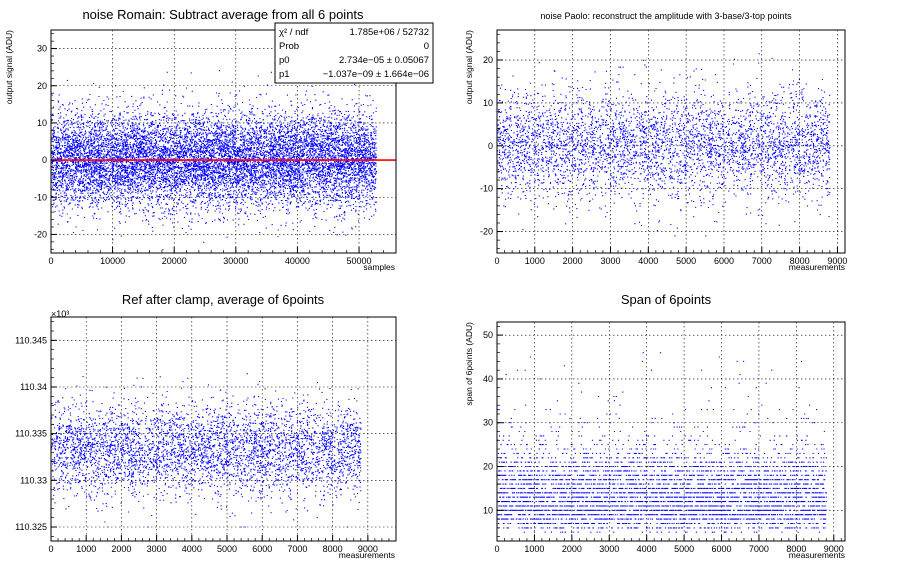 Image resolution: width=898 pixels, height=580 pixels. What do you see at coordinates (289, 46) in the screenshot?
I see `stats-label: Prob` at bounding box center [289, 46].